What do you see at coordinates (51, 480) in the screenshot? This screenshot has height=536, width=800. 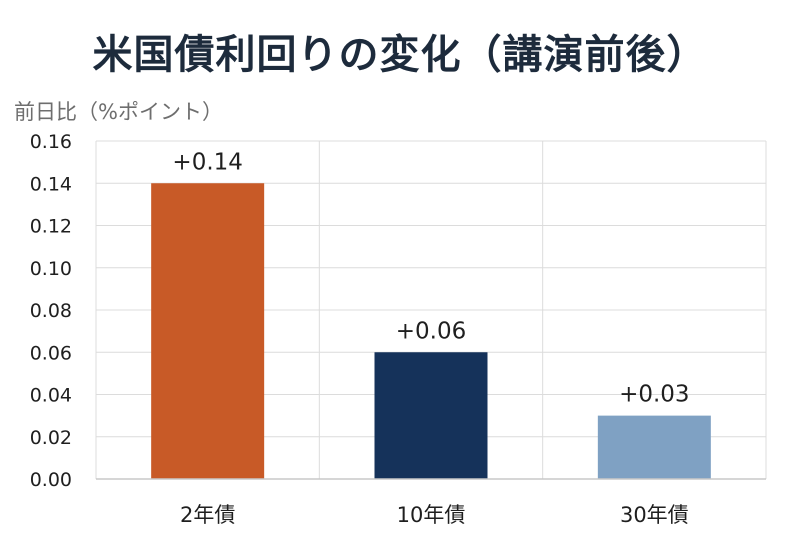 I see `y-tick-label: 0.00` at bounding box center [51, 480].